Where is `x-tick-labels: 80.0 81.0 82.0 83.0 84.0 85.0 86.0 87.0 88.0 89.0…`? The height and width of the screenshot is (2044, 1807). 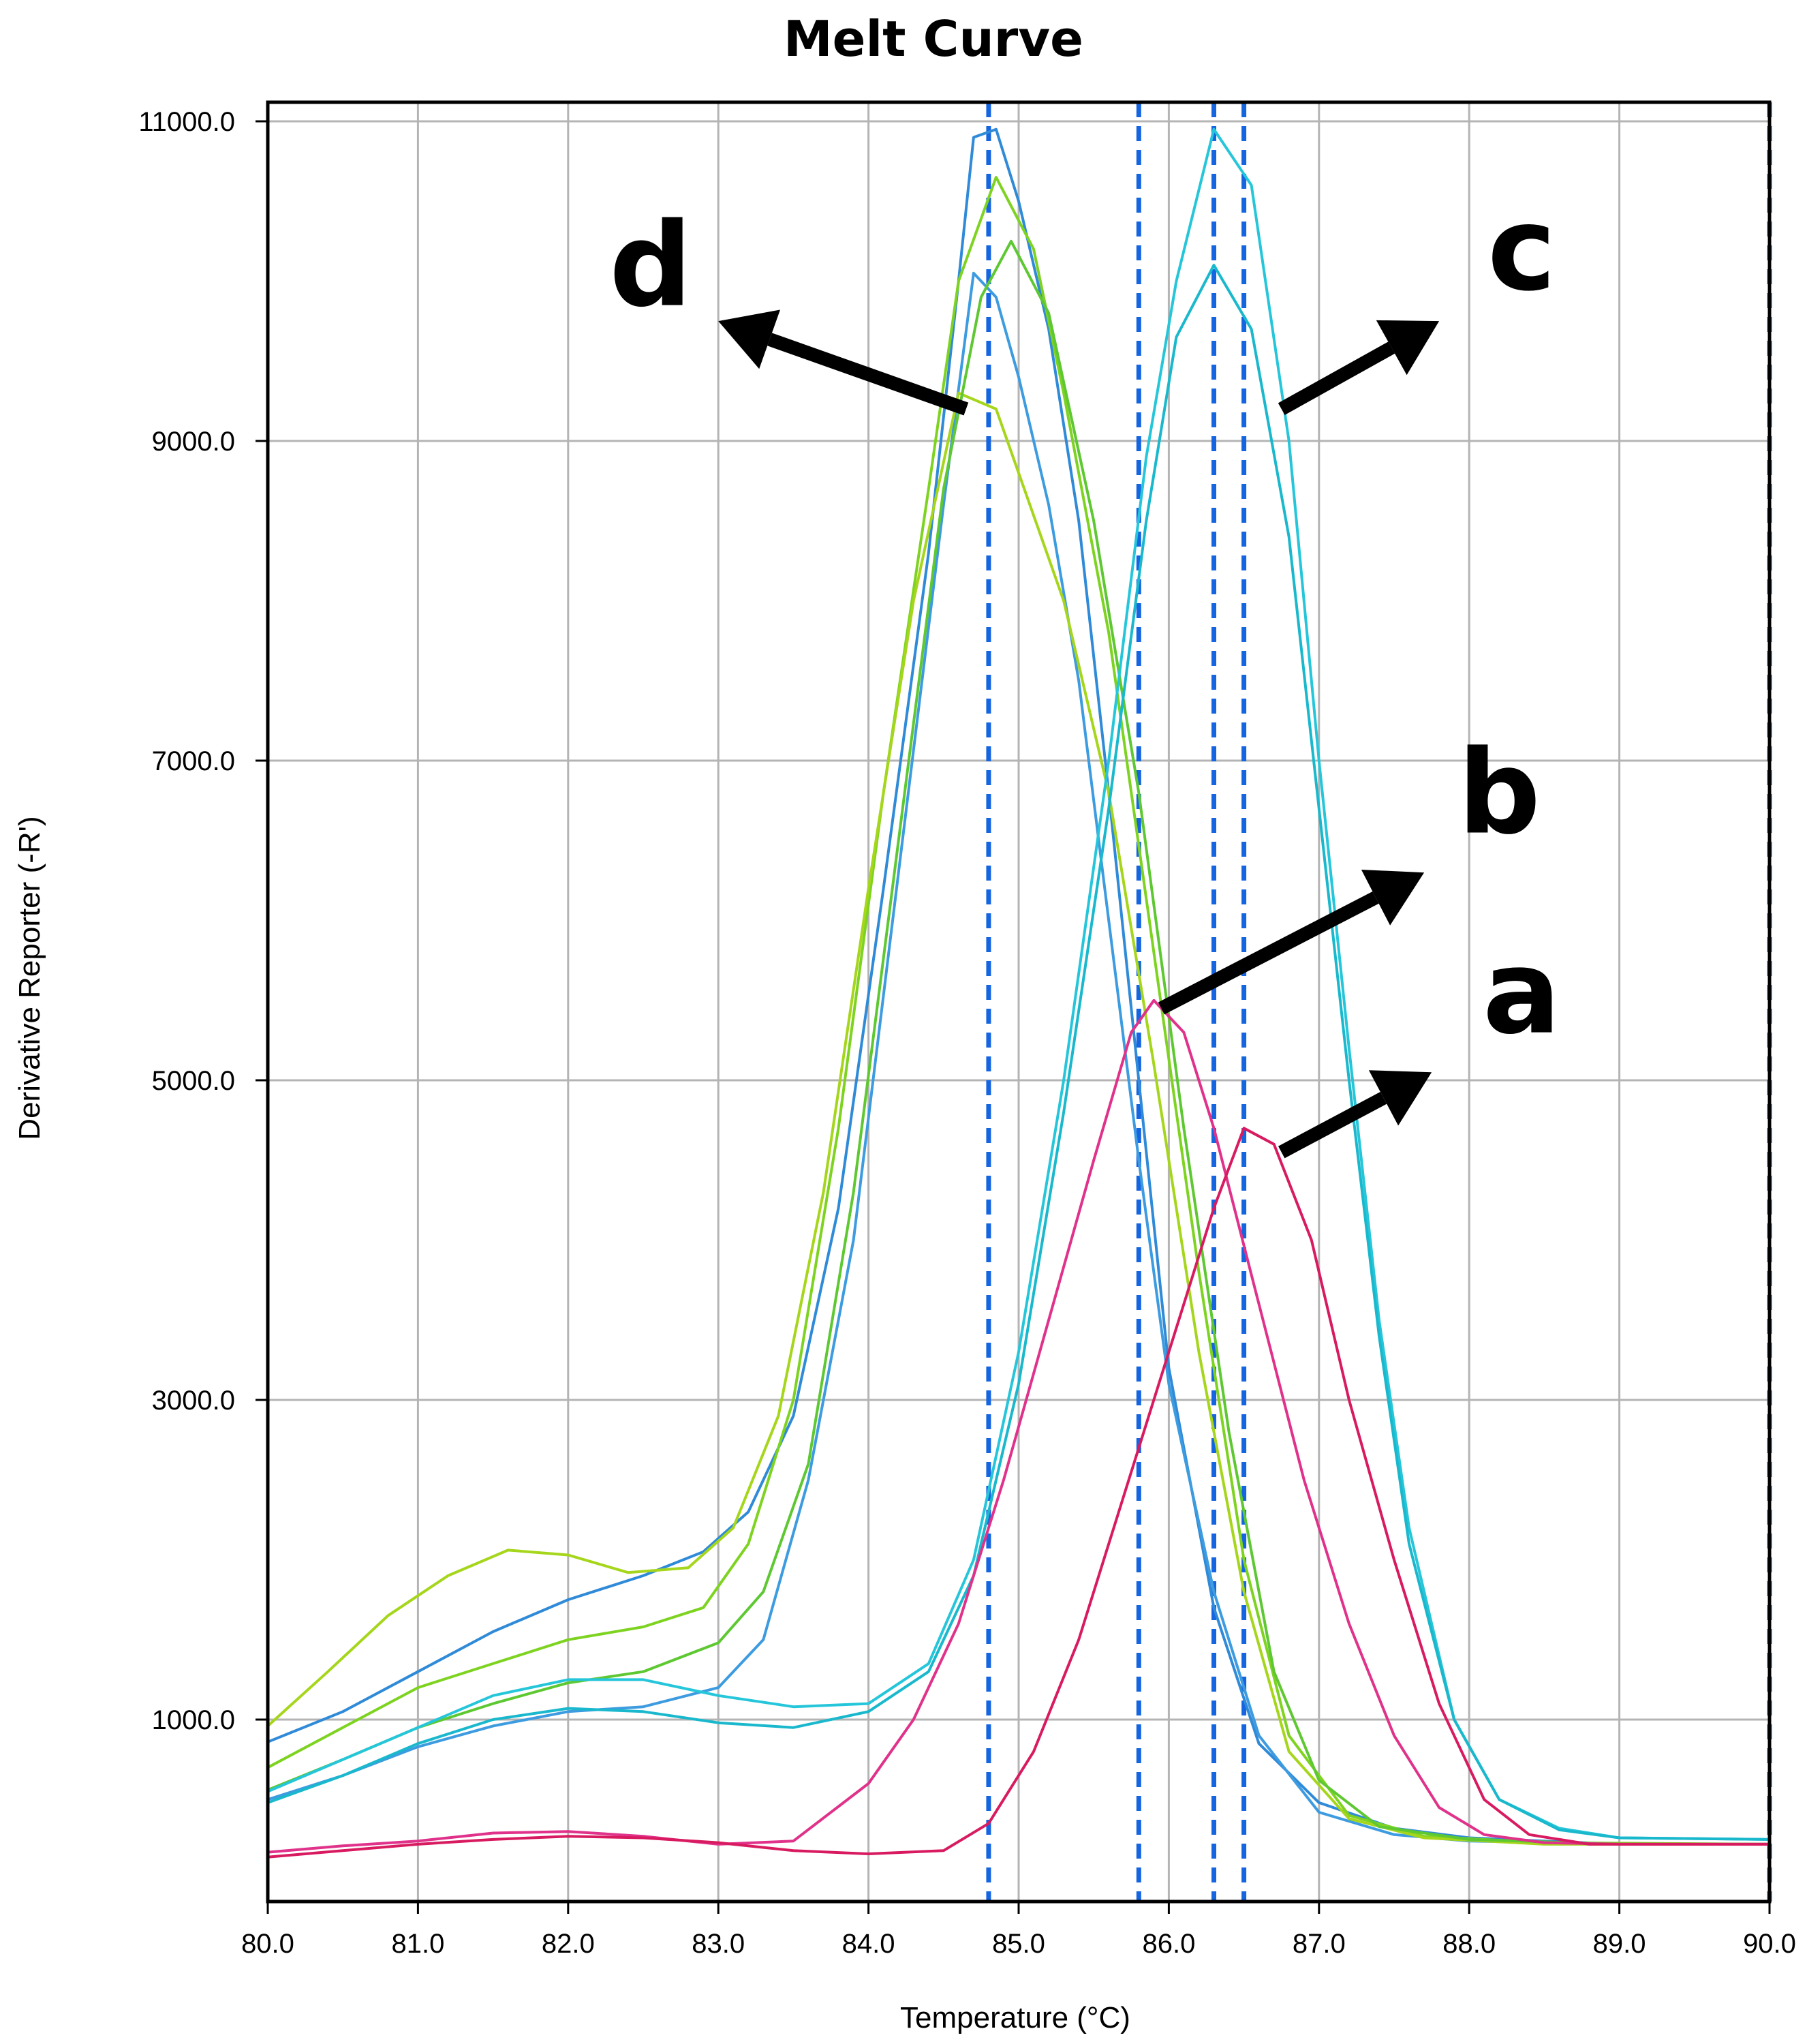 x-tick-labels: 80.0 81.0 82.0 83.0 84.0 85.0 86.0 87.0 88.0 89.0… is located at coordinates (1019, 1930).